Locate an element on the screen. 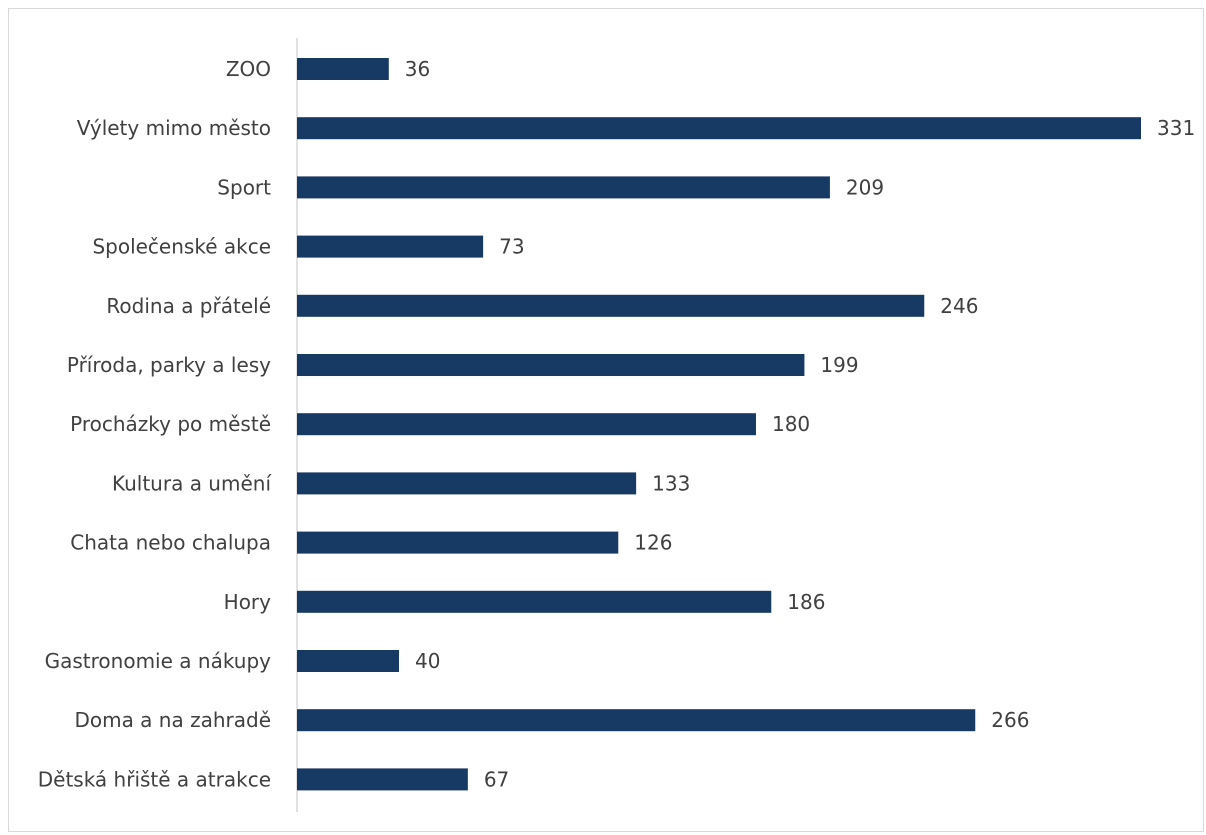 Image resolution: width=1206 pixels, height=835 pixels. category-label: Chata nebo chalupa is located at coordinates (170, 543).